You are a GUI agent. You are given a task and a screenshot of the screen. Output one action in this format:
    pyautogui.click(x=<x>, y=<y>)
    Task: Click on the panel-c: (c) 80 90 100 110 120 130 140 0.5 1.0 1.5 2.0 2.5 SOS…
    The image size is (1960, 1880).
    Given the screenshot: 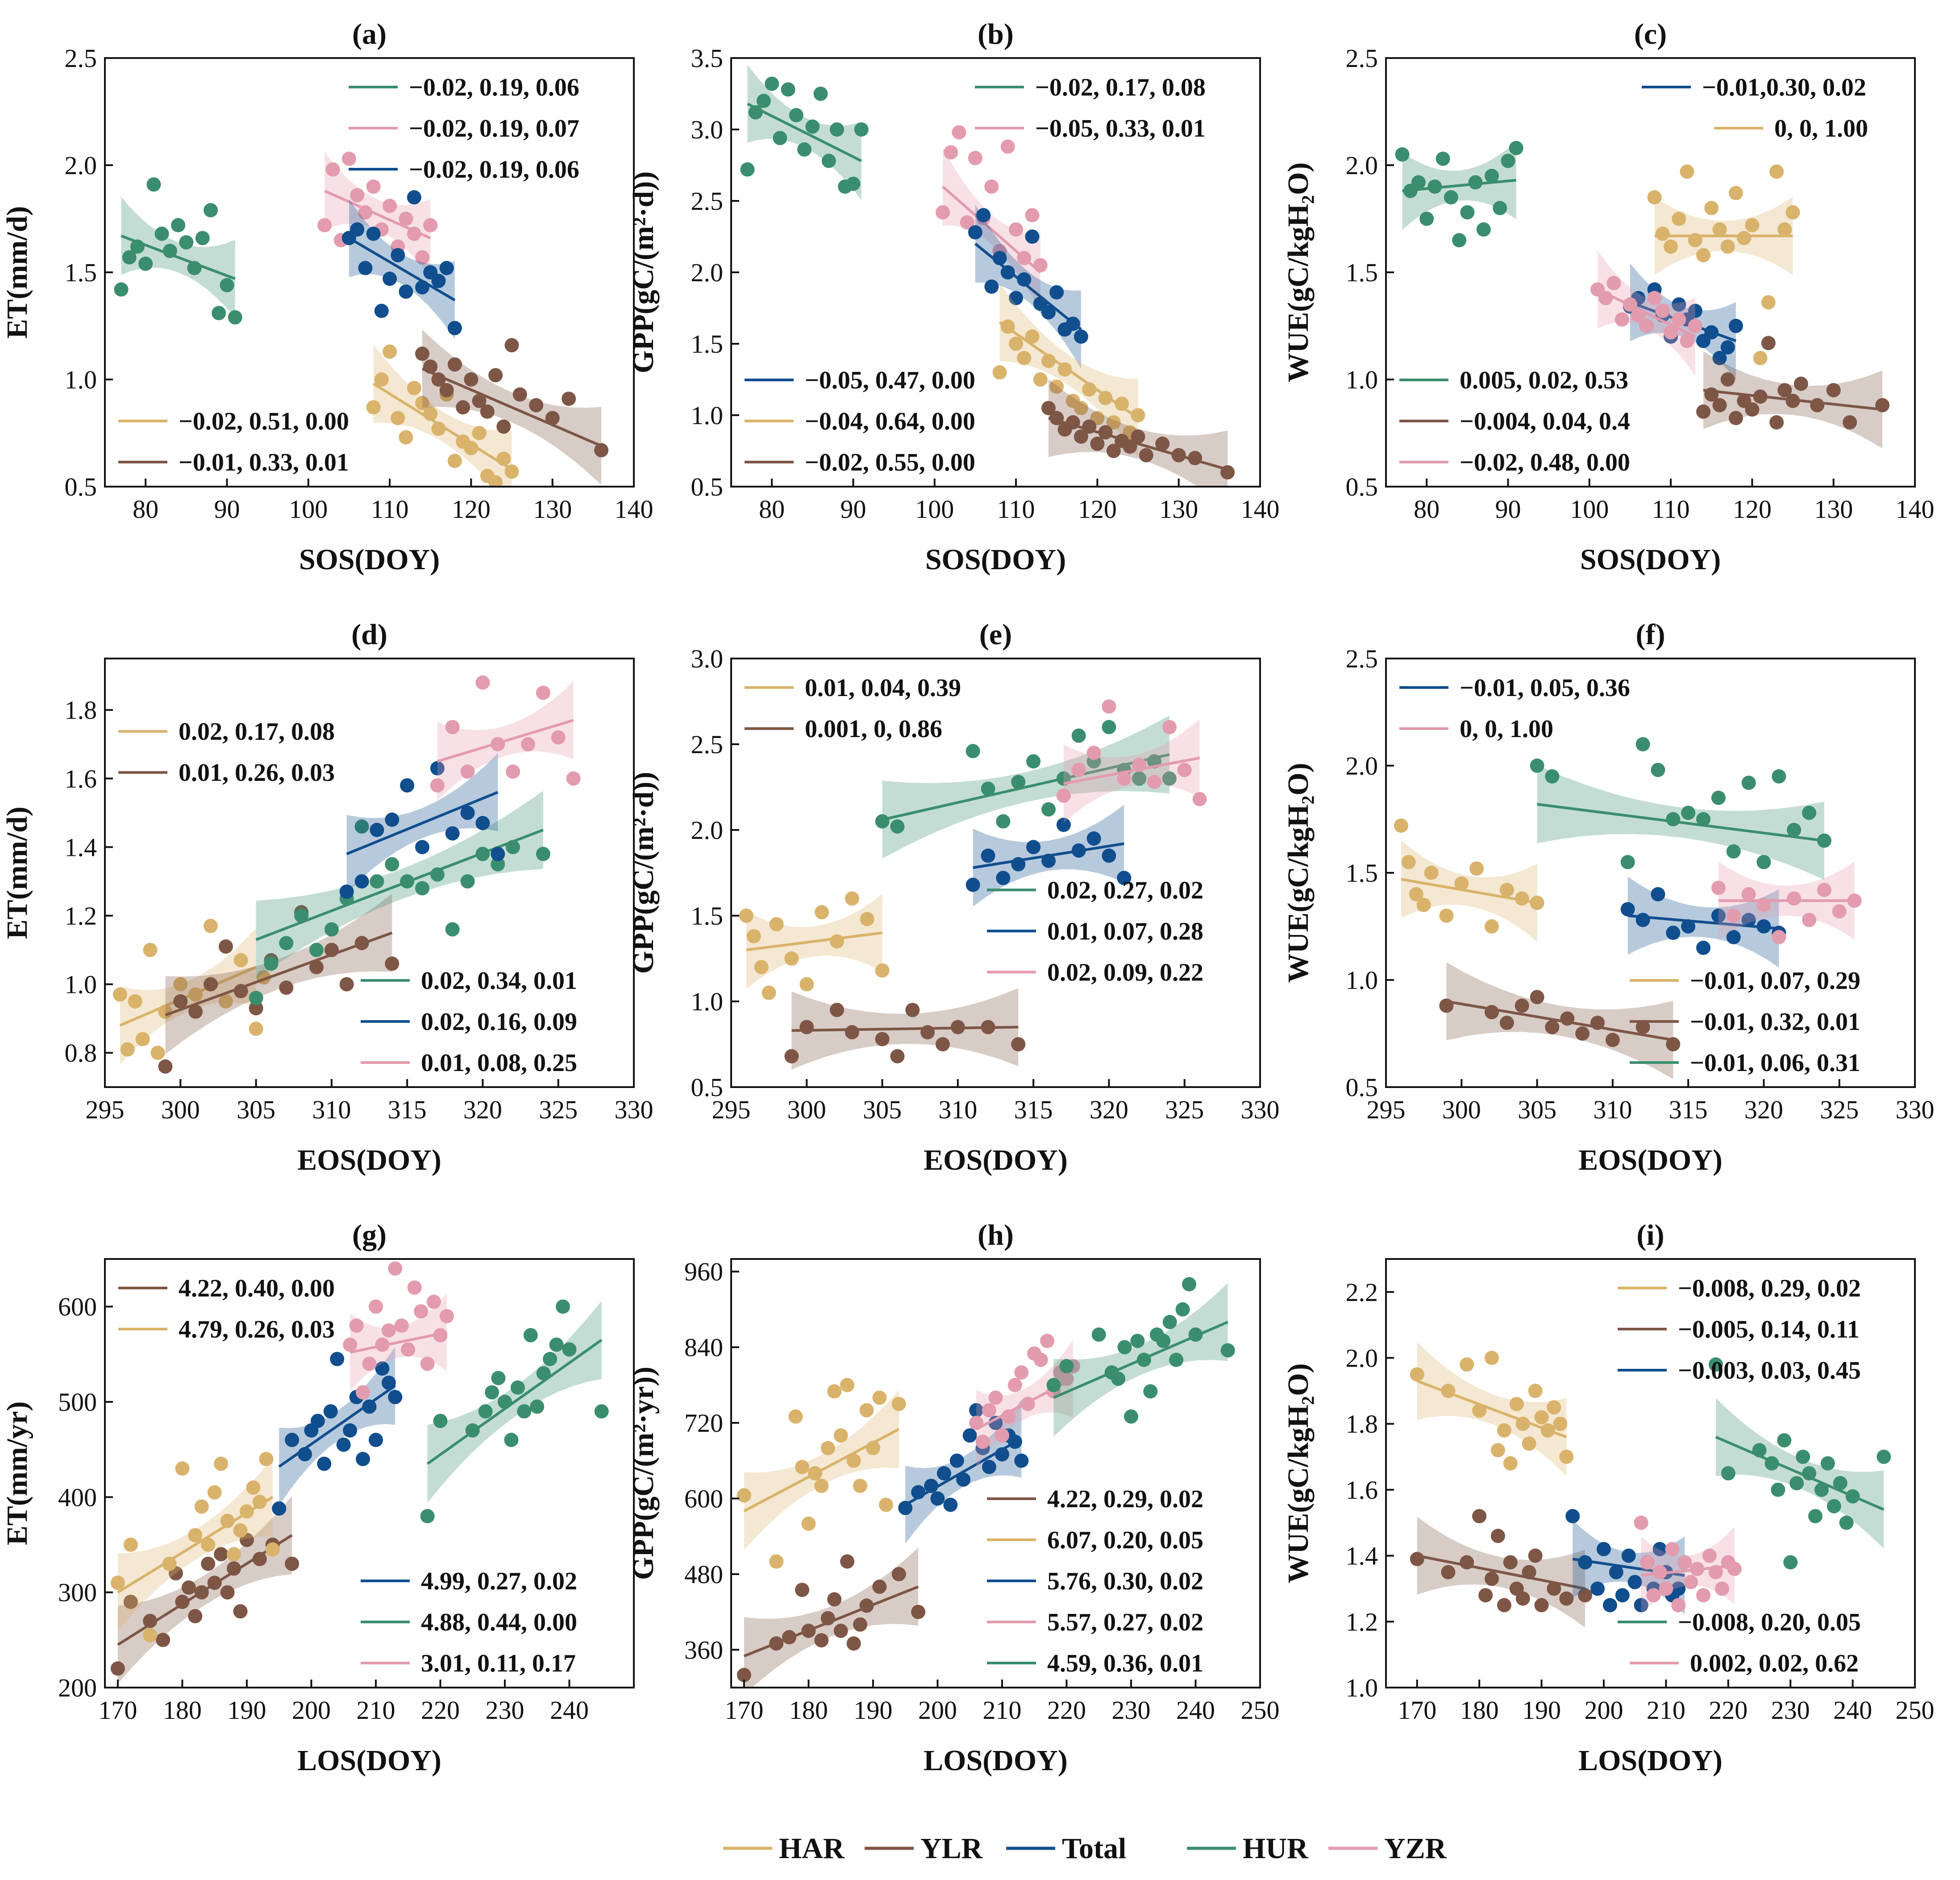 What is the action you would take?
    pyautogui.click(x=1609, y=297)
    